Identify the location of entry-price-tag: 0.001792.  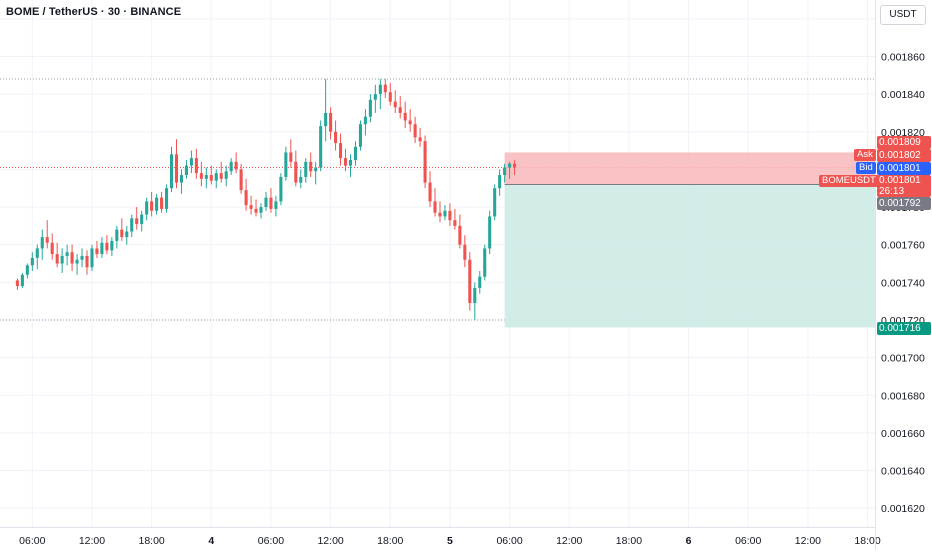
(904, 203).